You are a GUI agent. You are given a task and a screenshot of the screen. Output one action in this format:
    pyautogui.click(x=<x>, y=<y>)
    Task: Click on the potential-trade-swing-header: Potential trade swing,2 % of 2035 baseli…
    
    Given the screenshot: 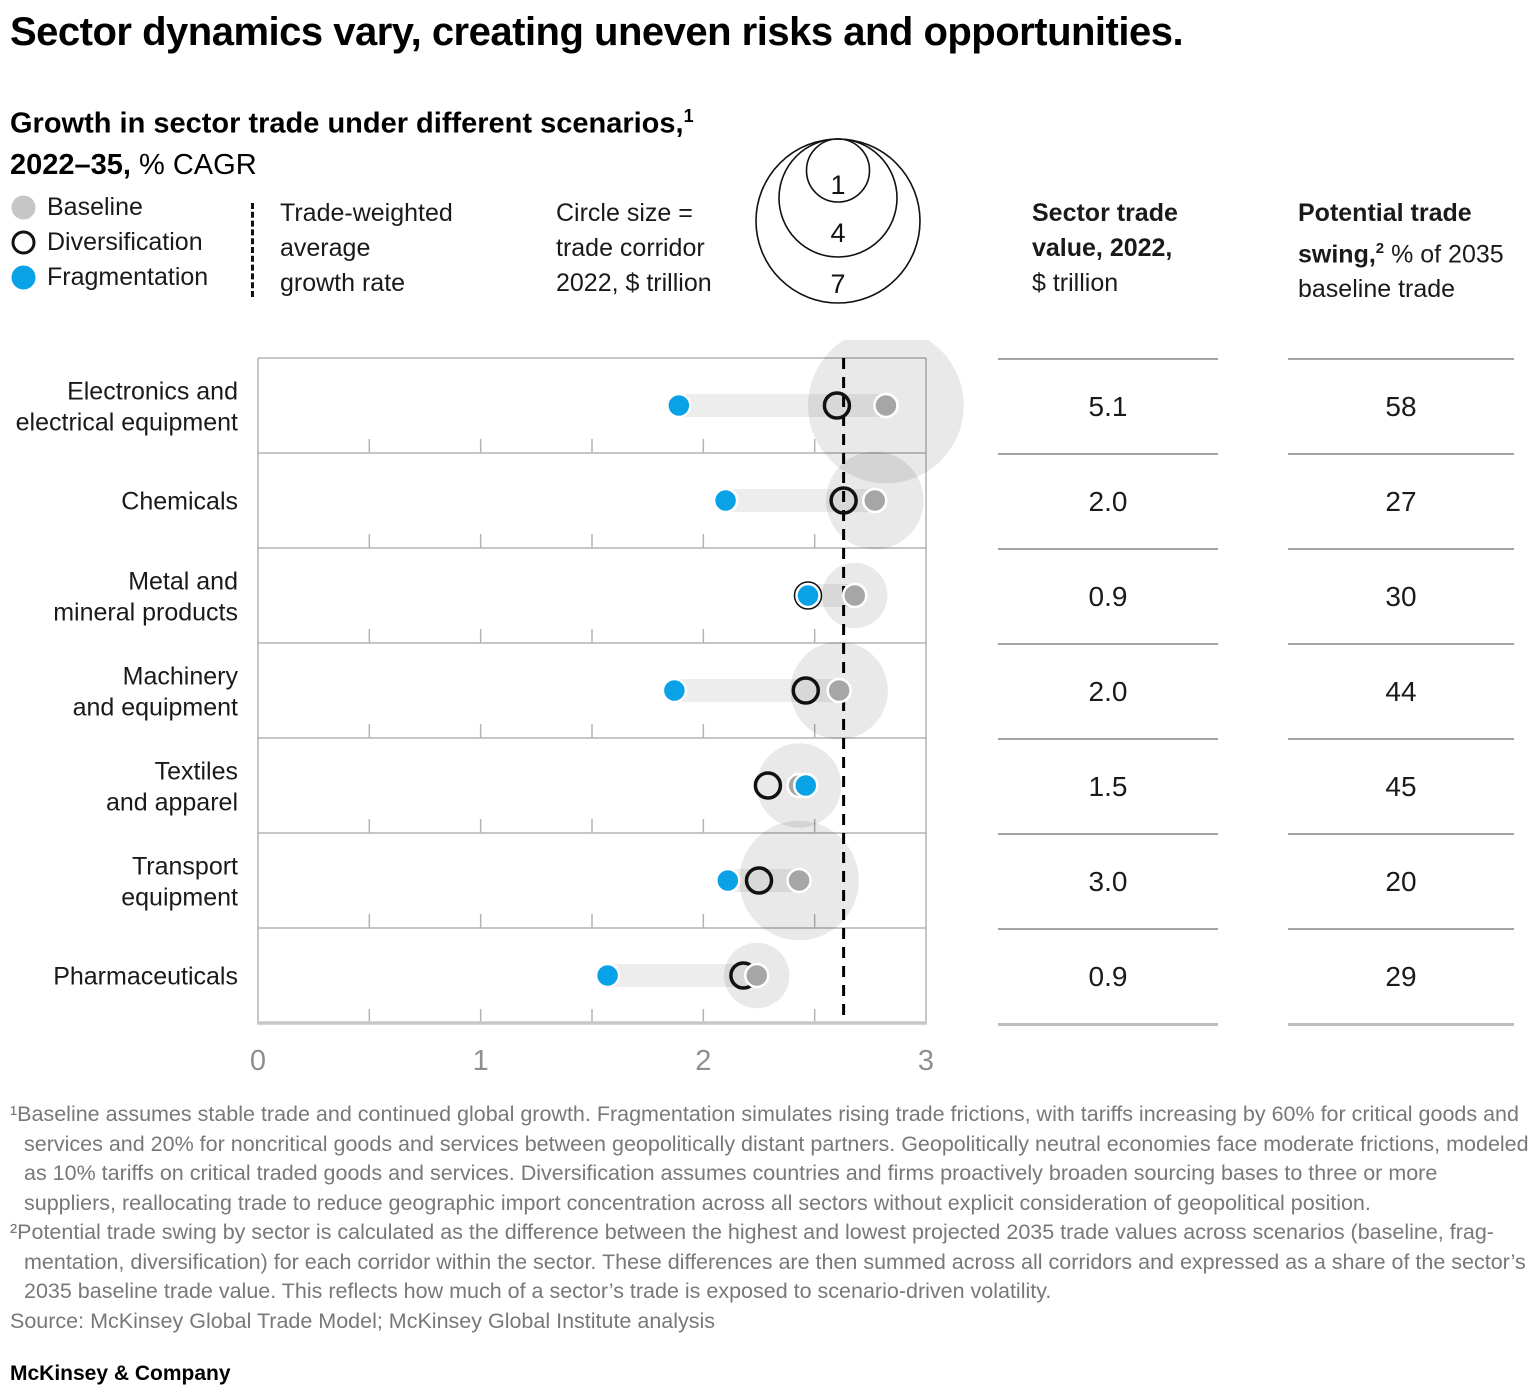 What is the action you would take?
    pyautogui.click(x=1401, y=251)
    